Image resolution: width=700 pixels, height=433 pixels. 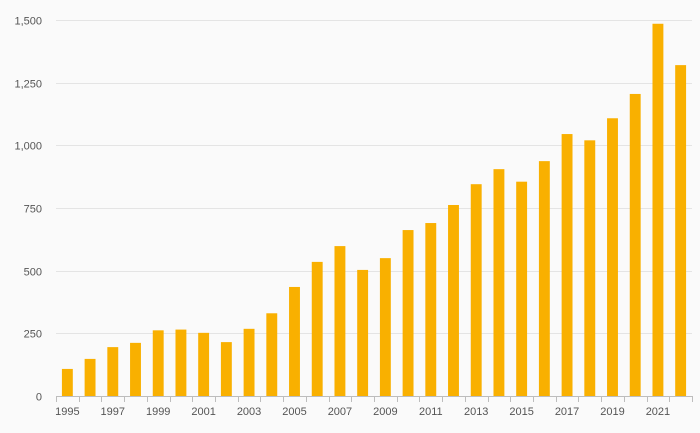 I want to click on bar-2007, so click(x=340, y=321).